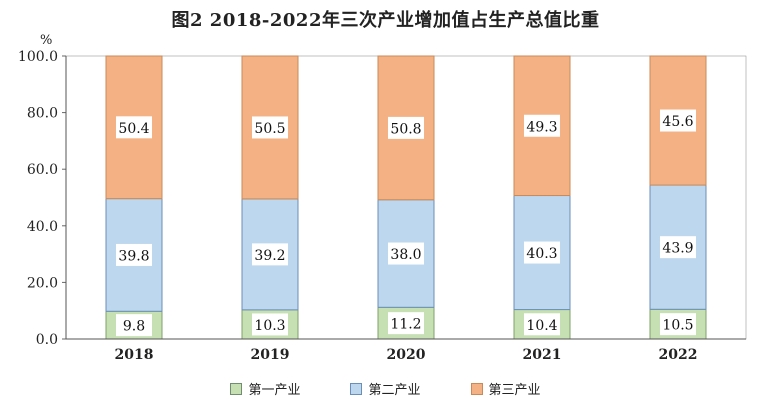  I want to click on data-label: 45.6, so click(677, 122).